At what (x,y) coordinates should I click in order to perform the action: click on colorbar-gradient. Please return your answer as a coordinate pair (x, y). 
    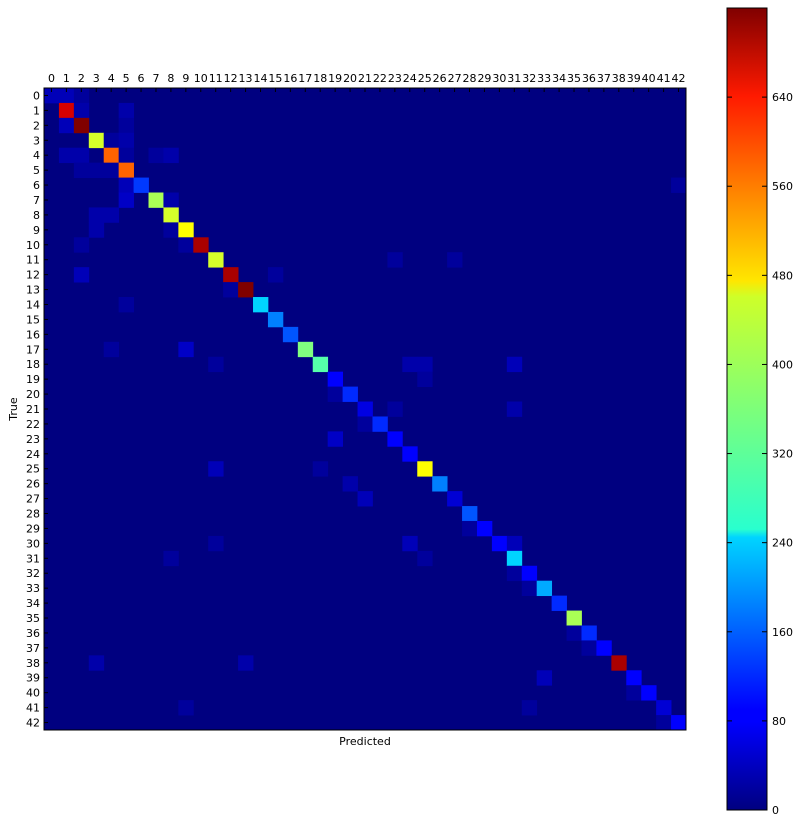
    Looking at the image, I should click on (747, 409).